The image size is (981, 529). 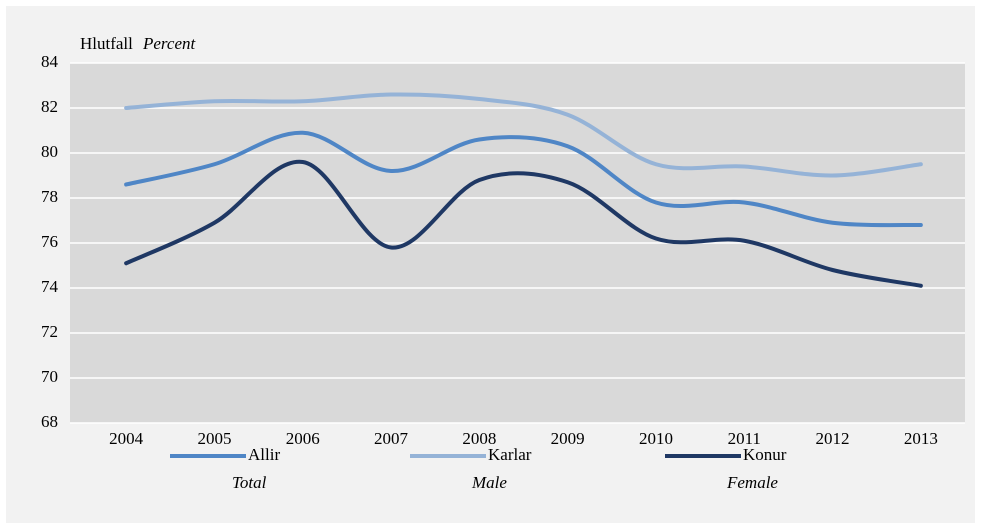 What do you see at coordinates (106, 43) in the screenshot?
I see `y-axis-label: Hlutfall` at bounding box center [106, 43].